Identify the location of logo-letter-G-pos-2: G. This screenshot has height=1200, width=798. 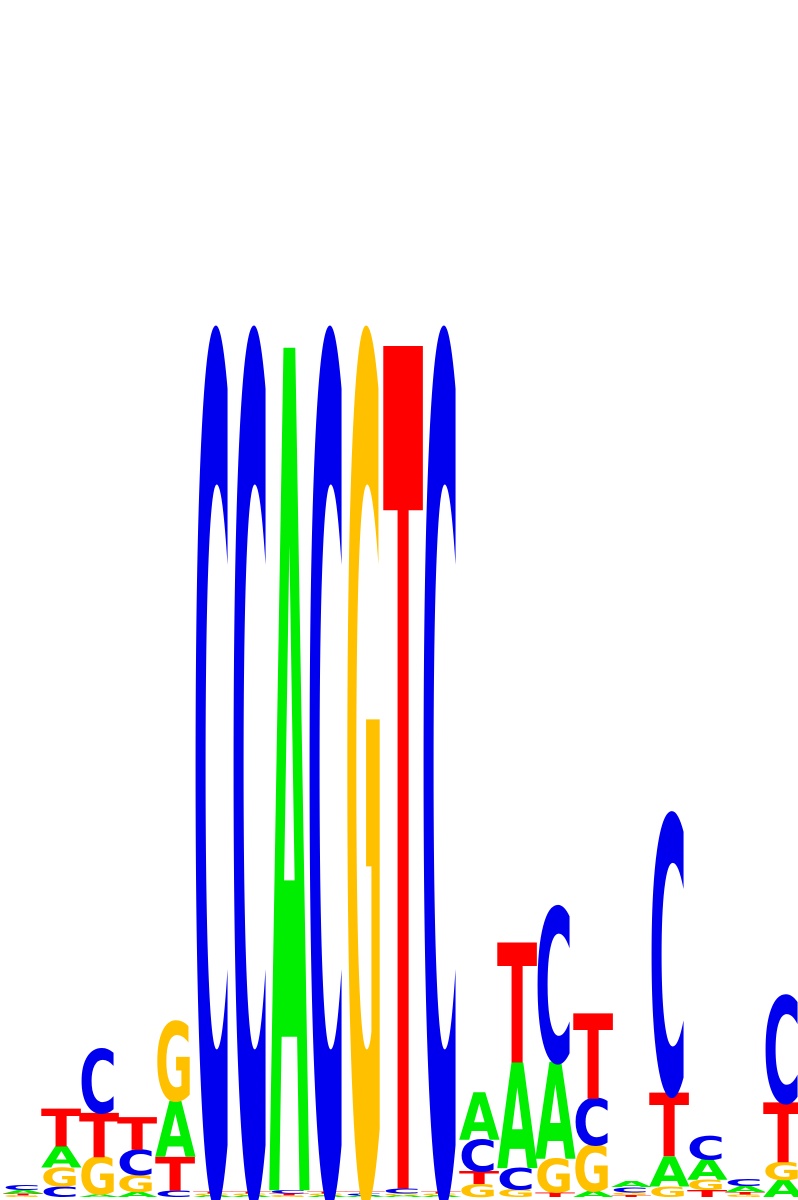
(60, 1177).